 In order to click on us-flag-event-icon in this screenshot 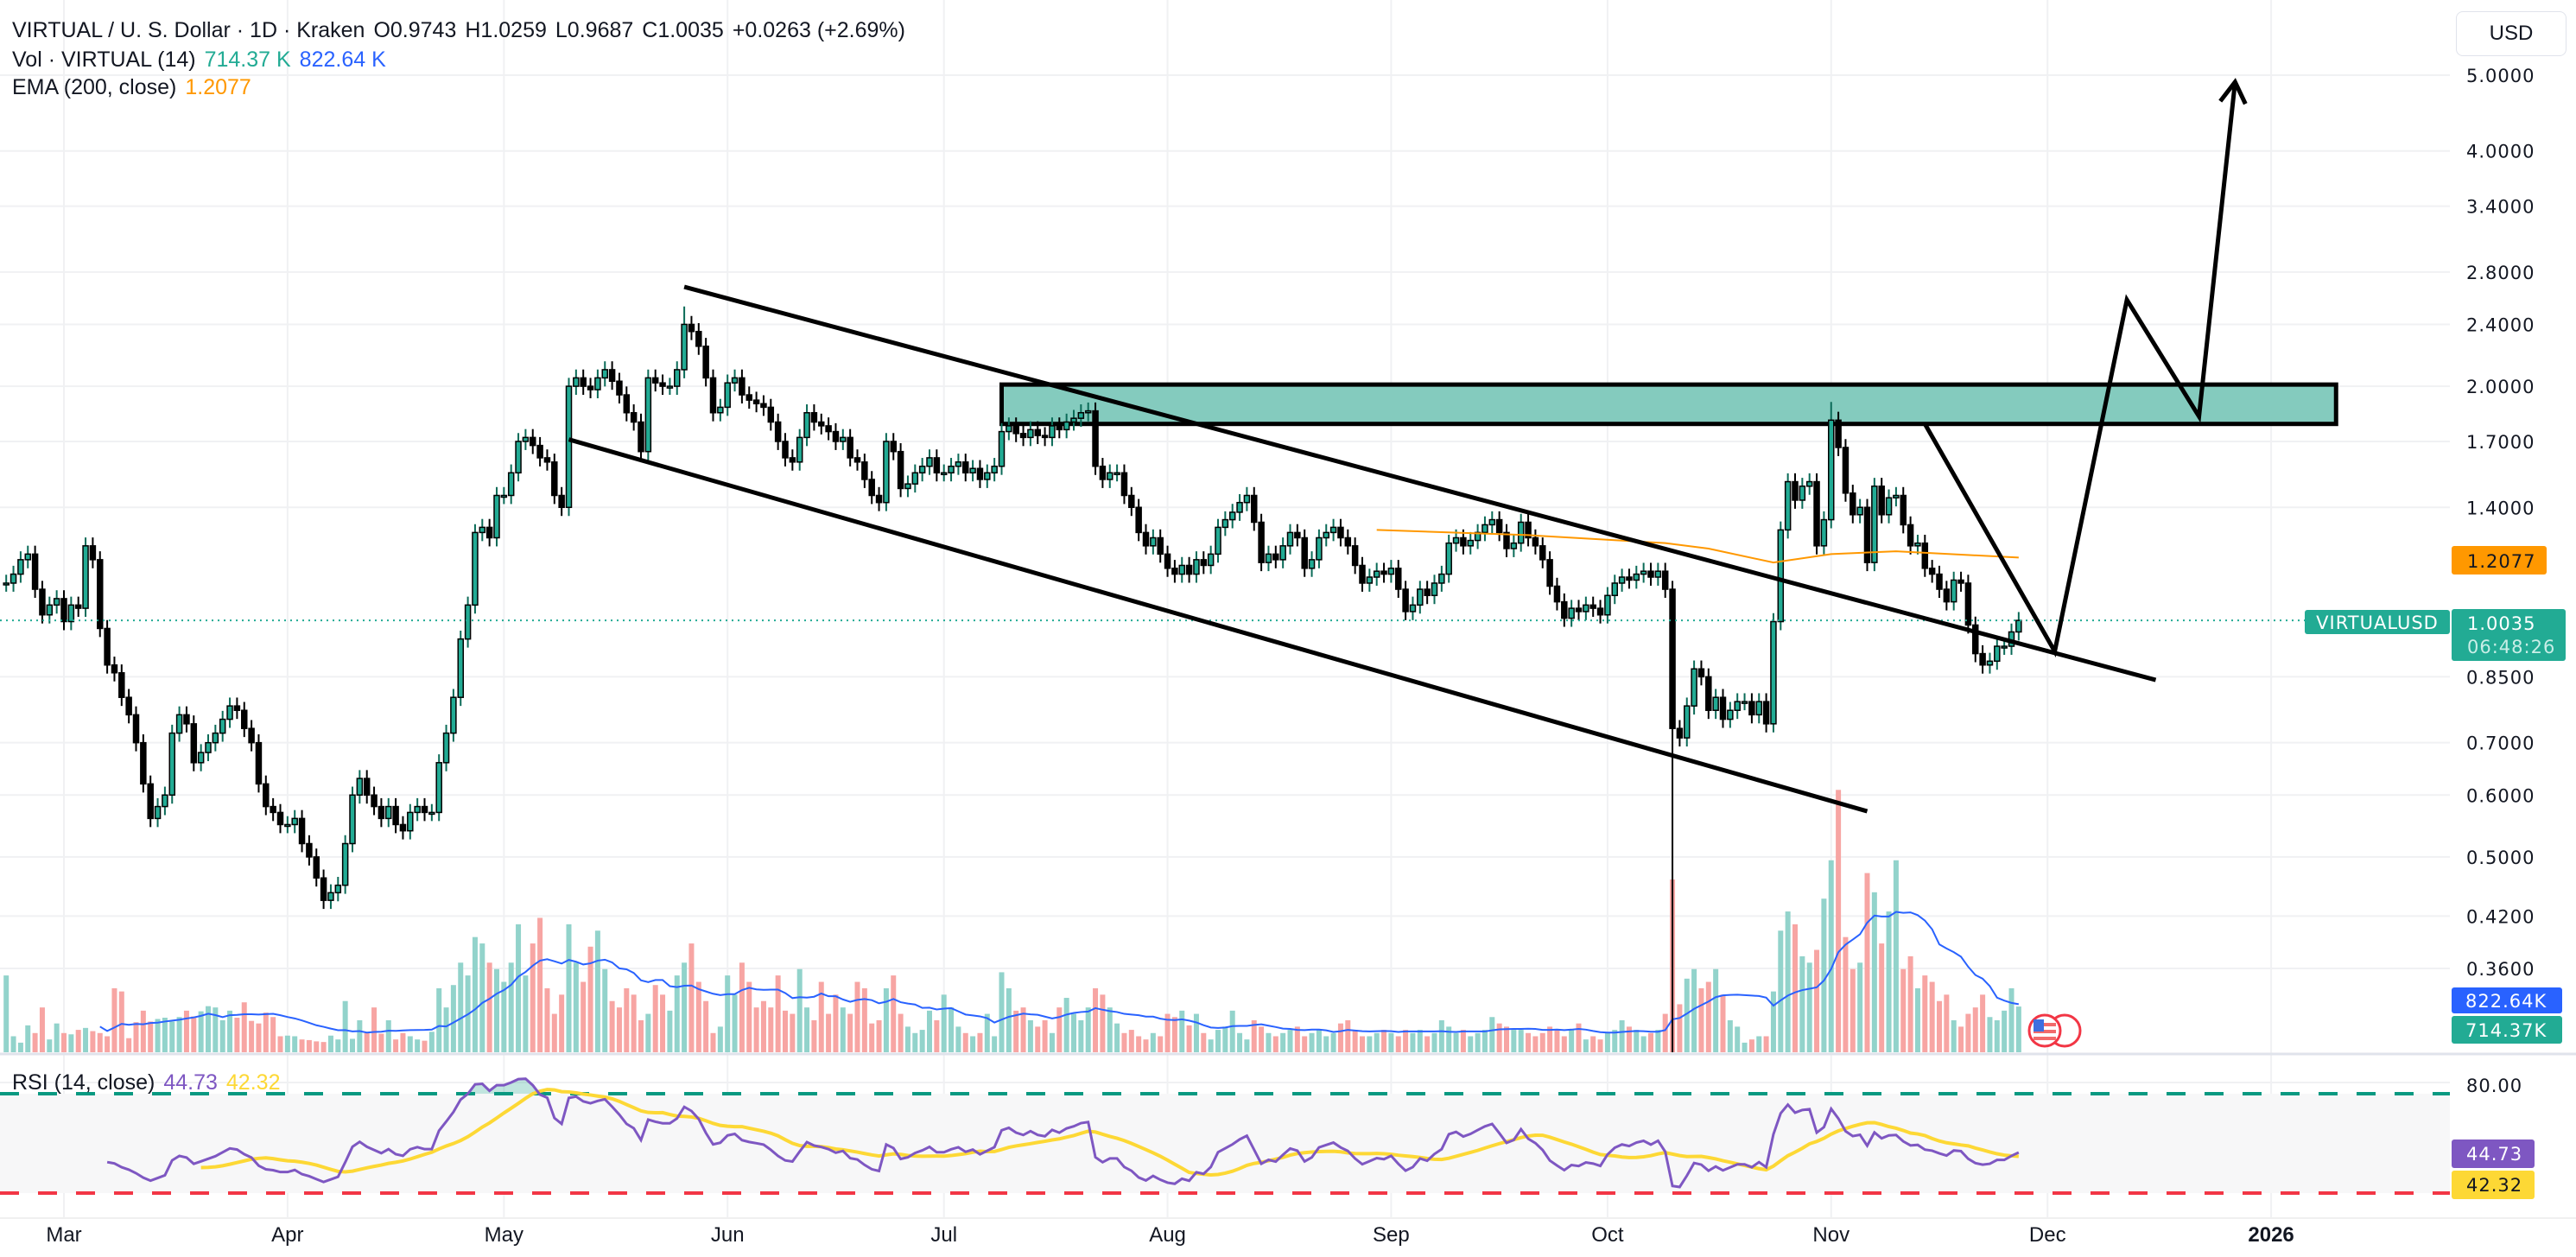, I will do `click(2054, 1030)`.